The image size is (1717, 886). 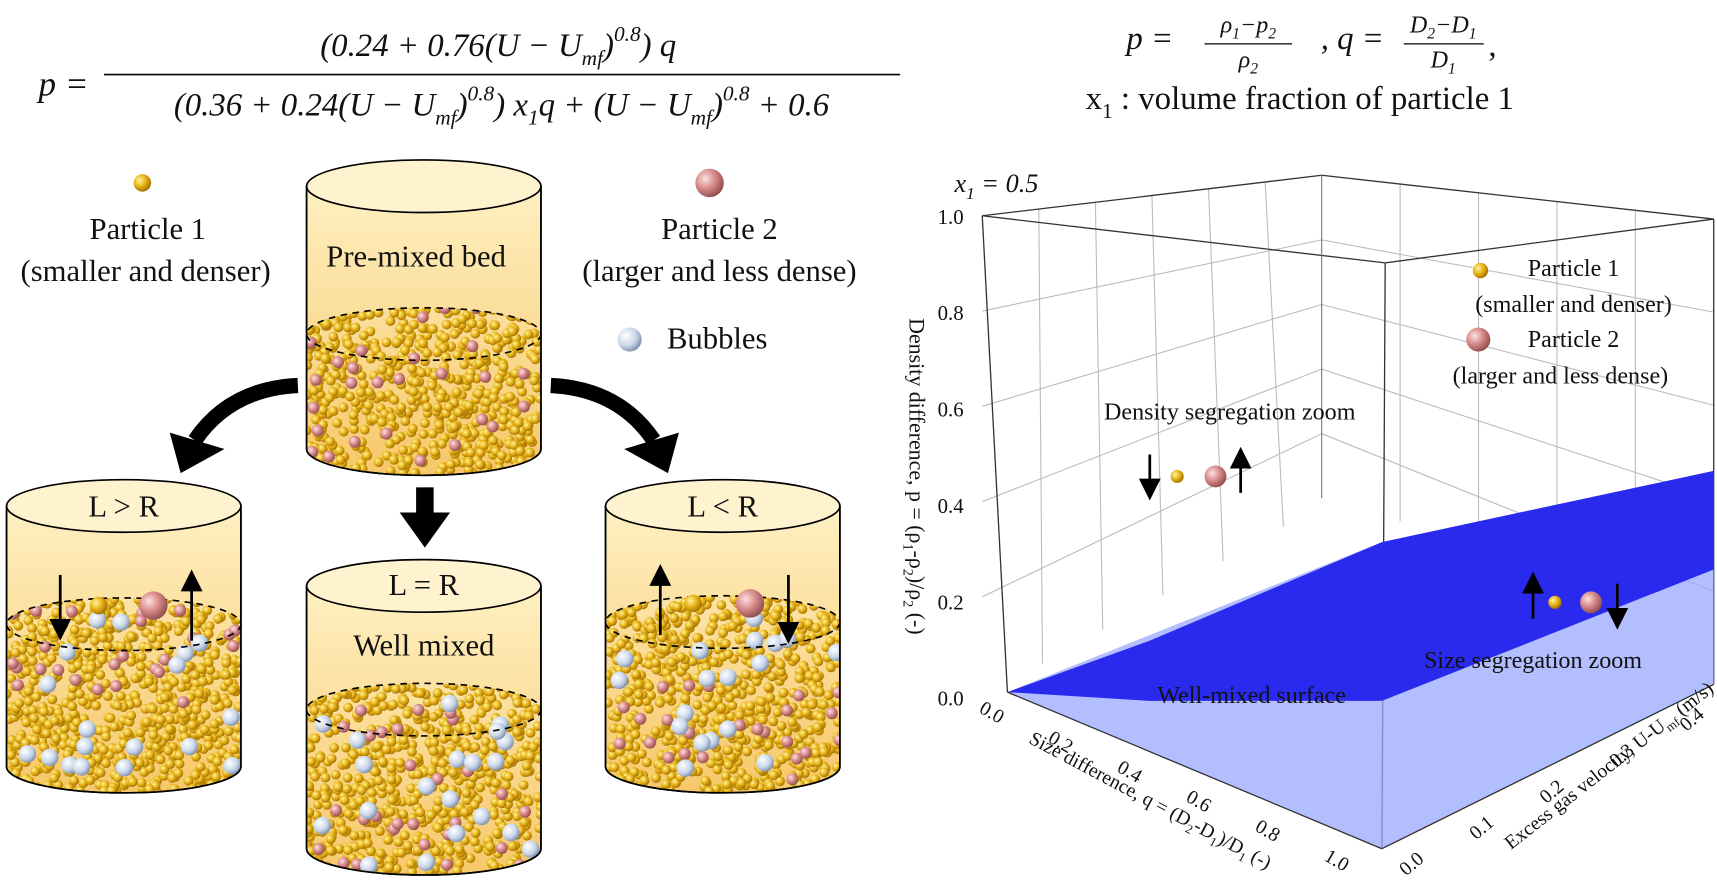 I want to click on flow-arrow, so click(x=425, y=501).